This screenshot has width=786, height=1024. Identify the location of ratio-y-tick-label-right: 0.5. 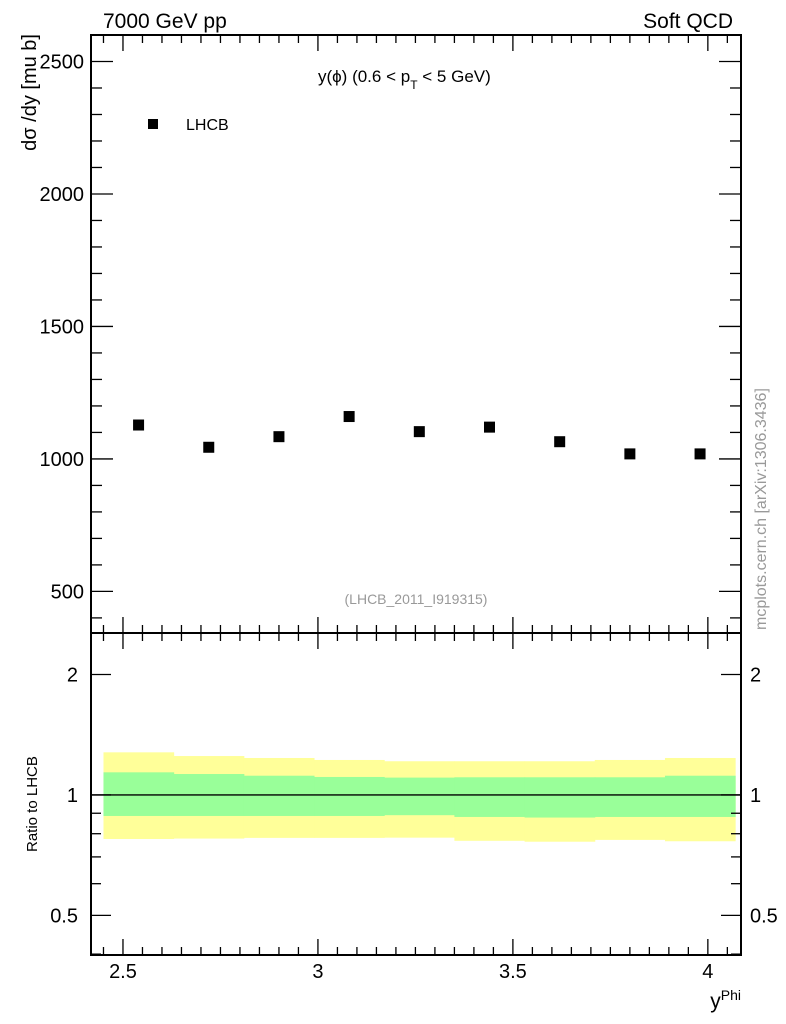
(764, 916).